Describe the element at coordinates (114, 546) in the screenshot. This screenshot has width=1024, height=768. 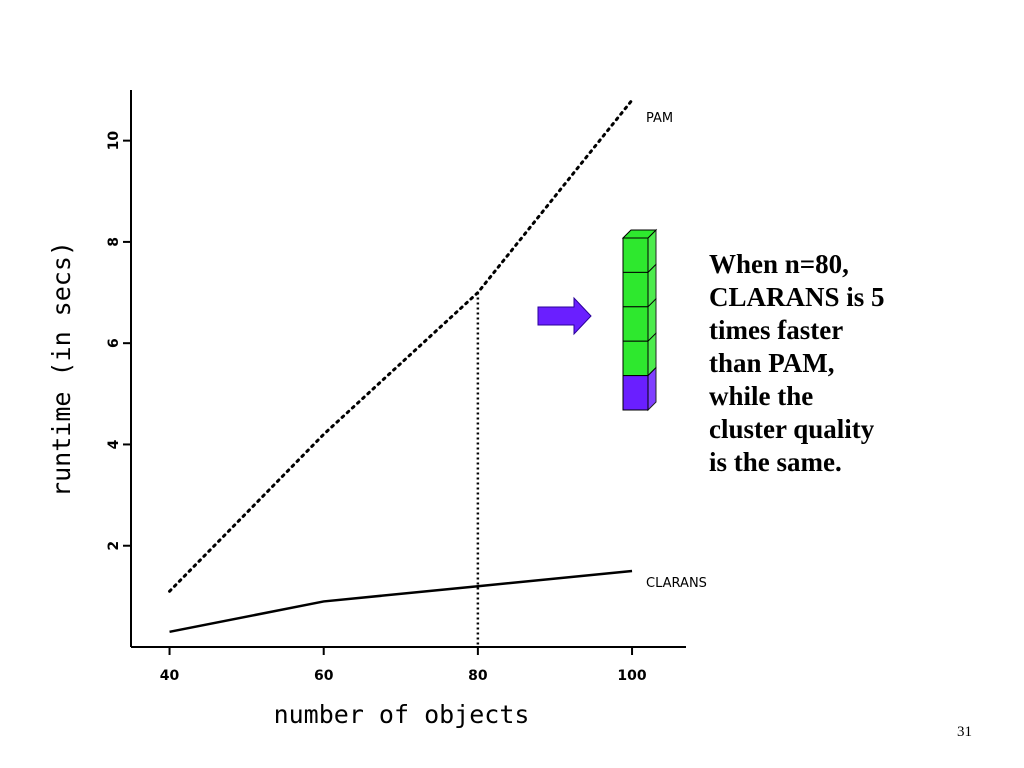
I see `y-tick-label: 2` at that location.